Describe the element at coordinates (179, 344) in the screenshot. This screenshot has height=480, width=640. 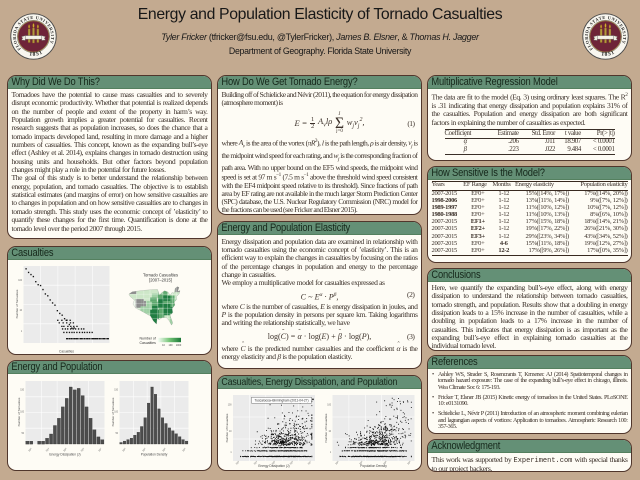
I see `svg-text: 1000` at that location.